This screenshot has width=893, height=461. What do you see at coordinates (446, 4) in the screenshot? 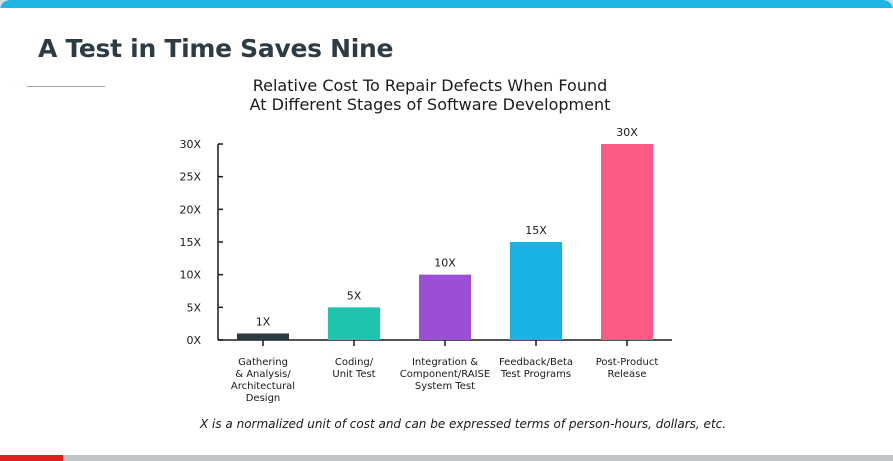
I see `slide-top-bar` at bounding box center [446, 4].